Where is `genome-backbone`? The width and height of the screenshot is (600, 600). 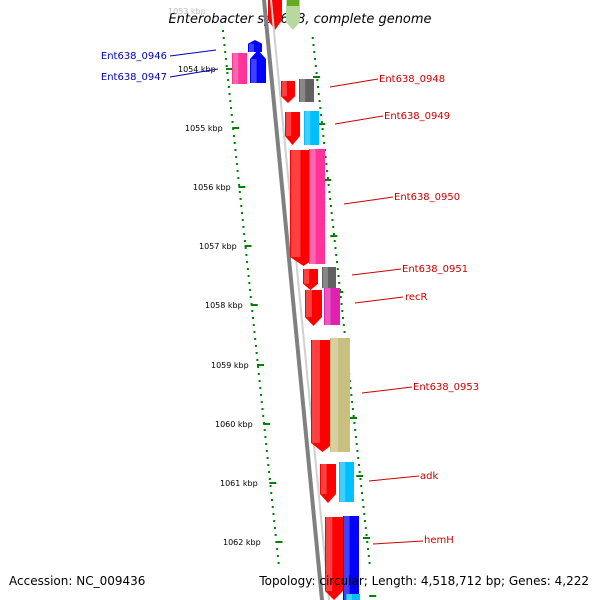
genome-backbone is located at coordinates (293, 300).